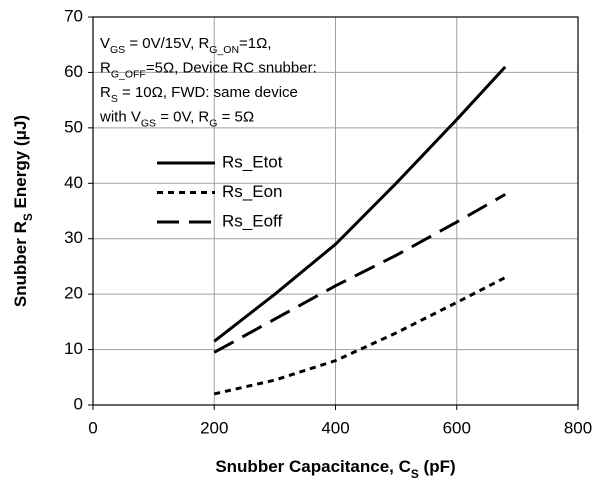 The height and width of the screenshot is (483, 604). What do you see at coordinates (20, 164) in the screenshot?
I see `text-part: Energy (μJ)` at bounding box center [20, 164].